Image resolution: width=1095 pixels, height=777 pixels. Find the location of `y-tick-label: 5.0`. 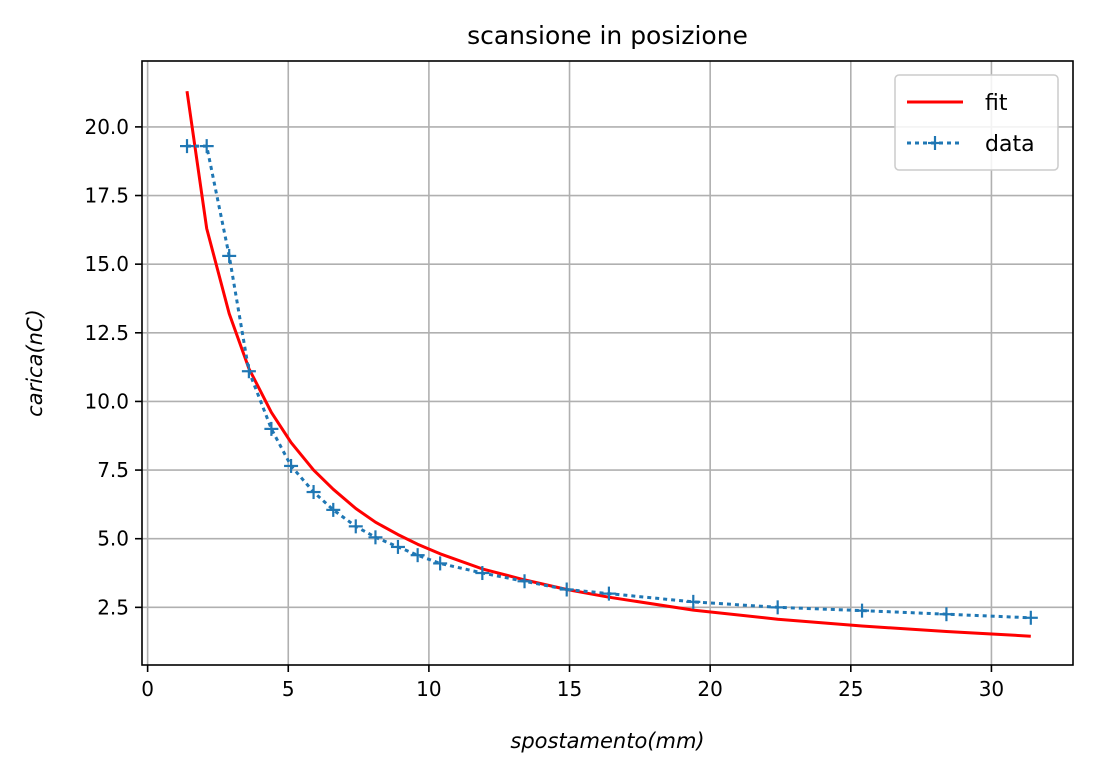

y-tick-label: 5.0 is located at coordinates (113, 539).